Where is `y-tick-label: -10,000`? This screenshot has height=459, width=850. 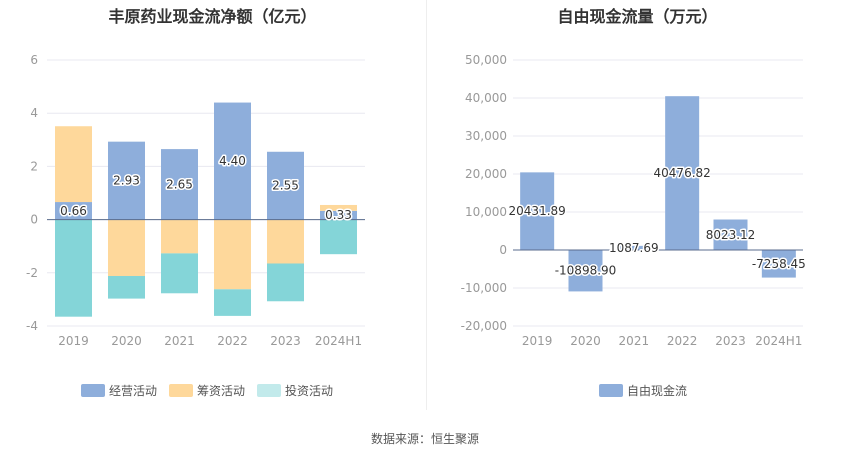
y-tick-label: -10,000 is located at coordinates (484, 288).